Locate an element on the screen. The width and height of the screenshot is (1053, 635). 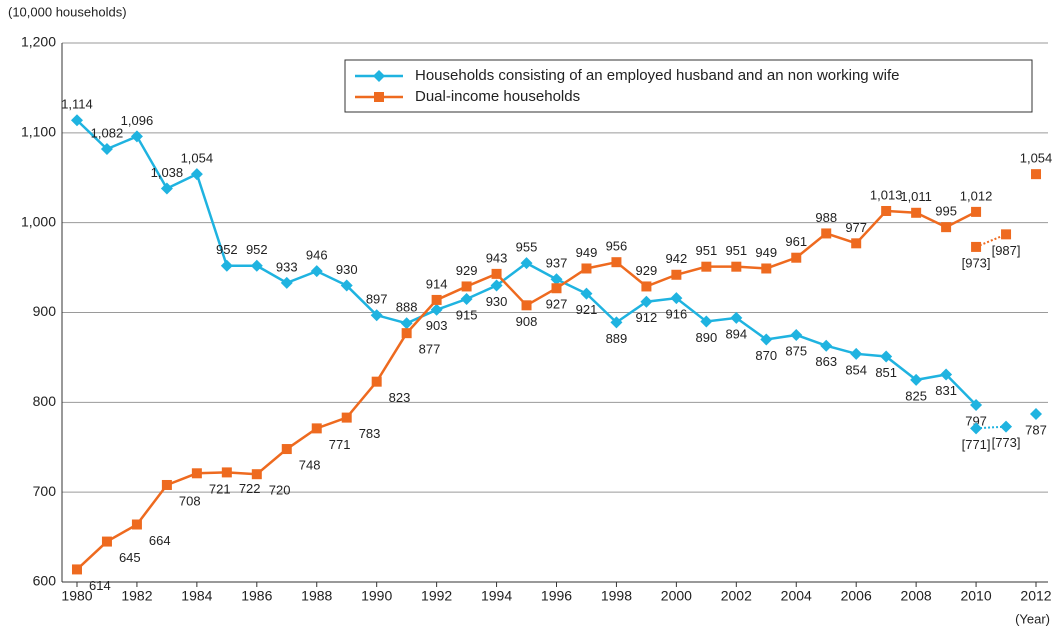
data-label: [987] is located at coordinates (1006, 250).